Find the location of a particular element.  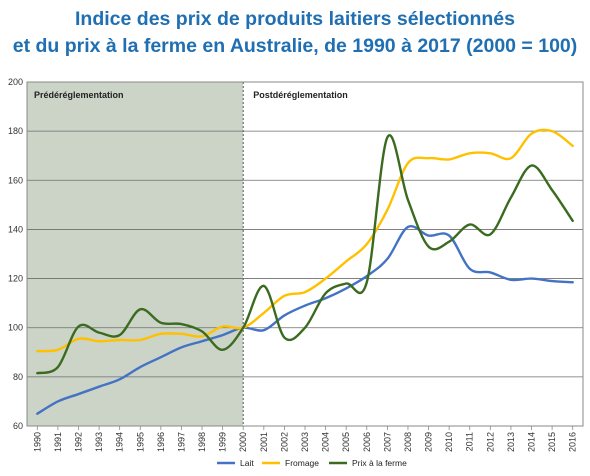

legend-label: Prix à la ferme is located at coordinates (379, 463).